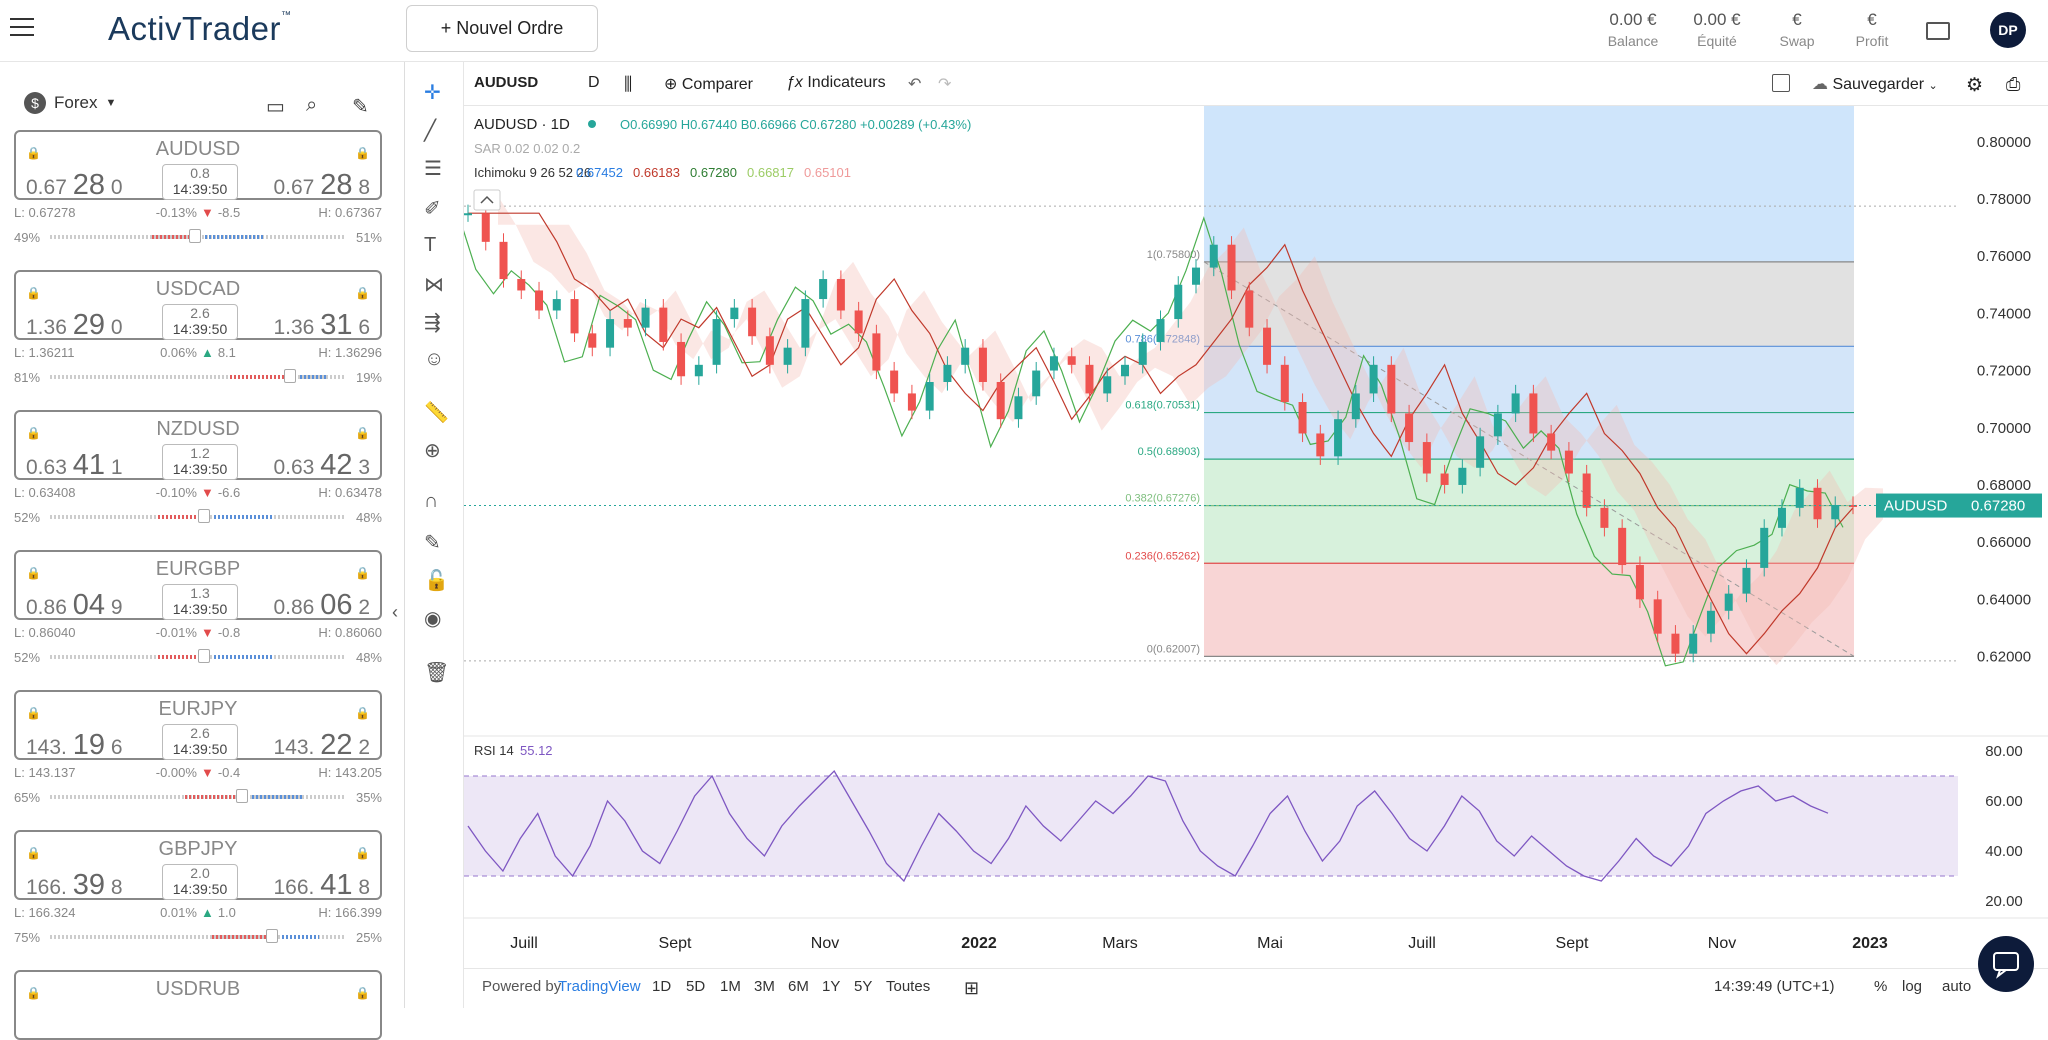 This screenshot has height=1040, width=2048. What do you see at coordinates (434, 359) in the screenshot?
I see `emoji-icon: ☺` at bounding box center [434, 359].